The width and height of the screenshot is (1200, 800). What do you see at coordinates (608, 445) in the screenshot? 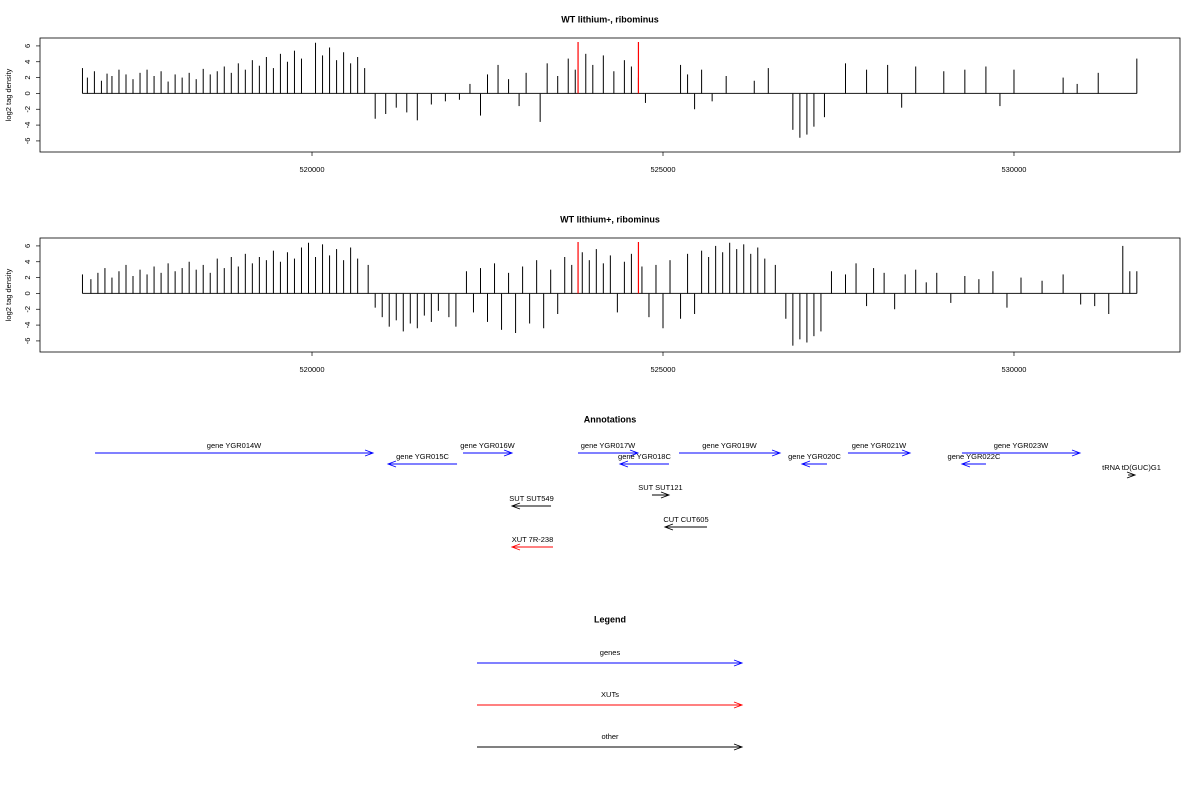
I see `feature-label: gene YGR017W` at bounding box center [608, 445].